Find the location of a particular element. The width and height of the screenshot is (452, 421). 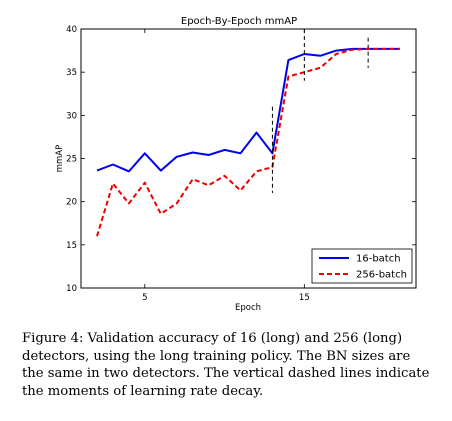

legend-label-256-batch: 256-batch is located at coordinates (381, 275).